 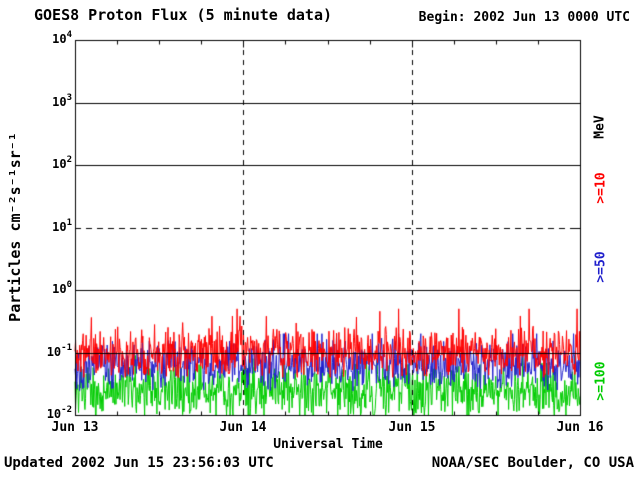 What do you see at coordinates (62, 38) in the screenshot?
I see `y-tick-label: 10⁴` at bounding box center [62, 38].